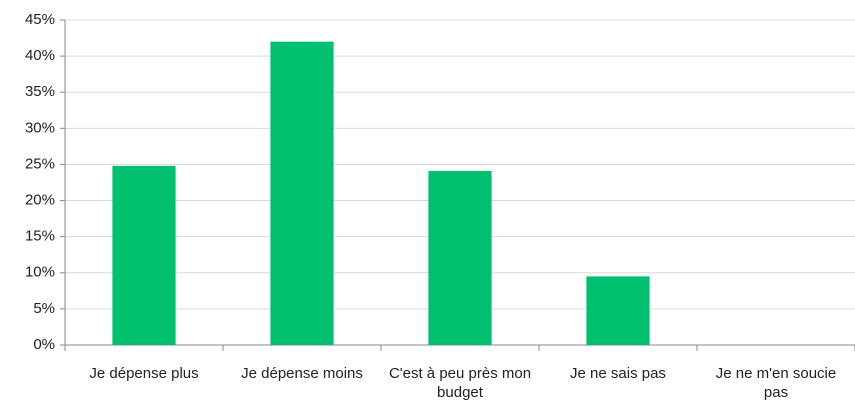  Describe the element at coordinates (44, 344) in the screenshot. I see `y-tick-label: 0%` at that location.